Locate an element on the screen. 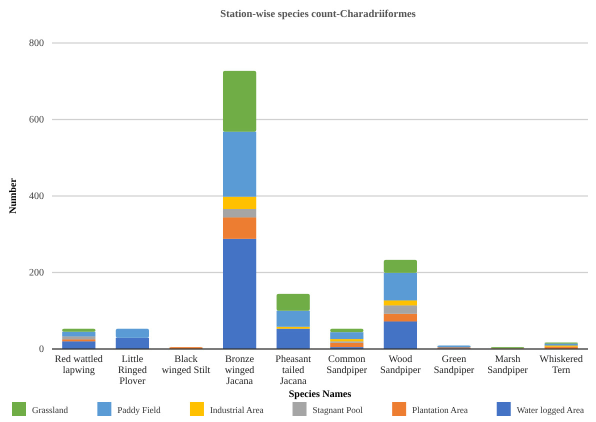 This screenshot has width=596, height=422. y-tick-label: 600 is located at coordinates (36, 120).